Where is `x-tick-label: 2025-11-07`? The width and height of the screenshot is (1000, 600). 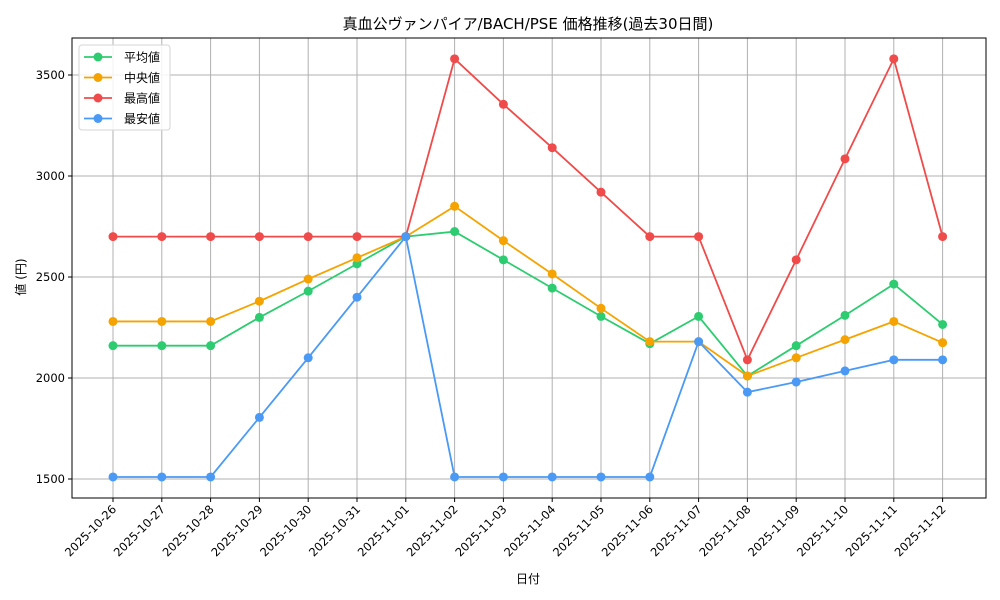 x-tick-label: 2025-11-07 is located at coordinates (676, 530).